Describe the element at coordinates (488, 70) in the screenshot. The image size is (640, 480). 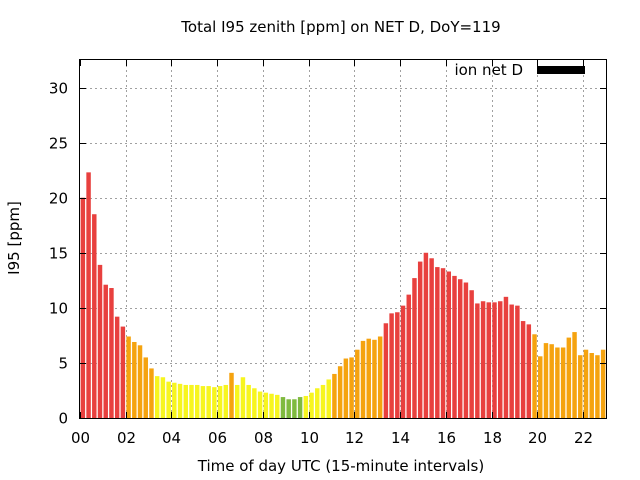
I see `legend-label: ion net D` at that location.